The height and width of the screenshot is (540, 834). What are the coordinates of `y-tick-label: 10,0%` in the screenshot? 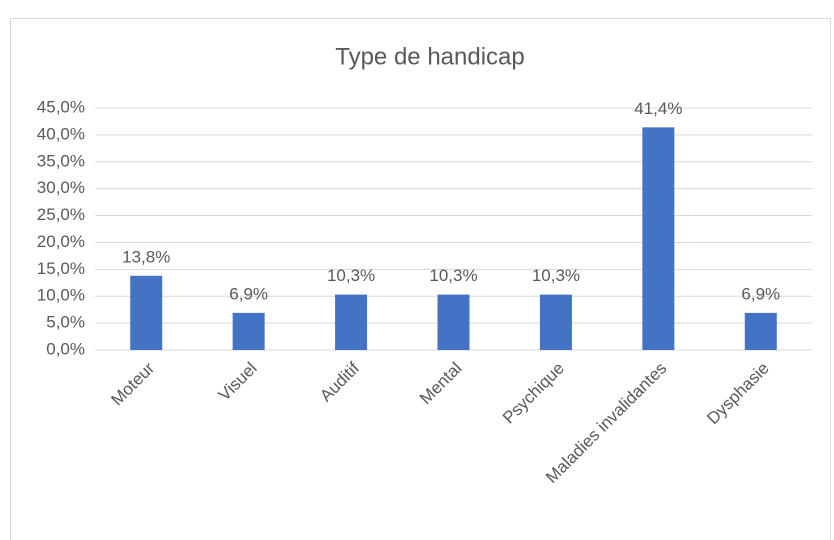 It's located at (61, 295).